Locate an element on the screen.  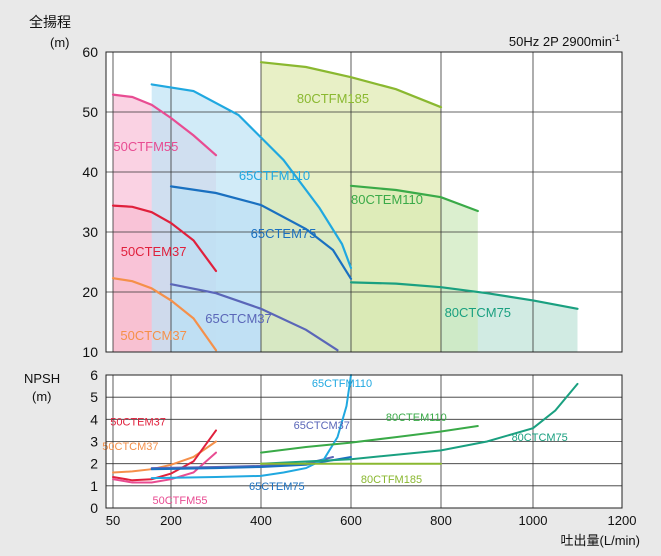
npsh-y-tick-labels: 0 1 2 3 4 5 6 is located at coordinates (94, 441).